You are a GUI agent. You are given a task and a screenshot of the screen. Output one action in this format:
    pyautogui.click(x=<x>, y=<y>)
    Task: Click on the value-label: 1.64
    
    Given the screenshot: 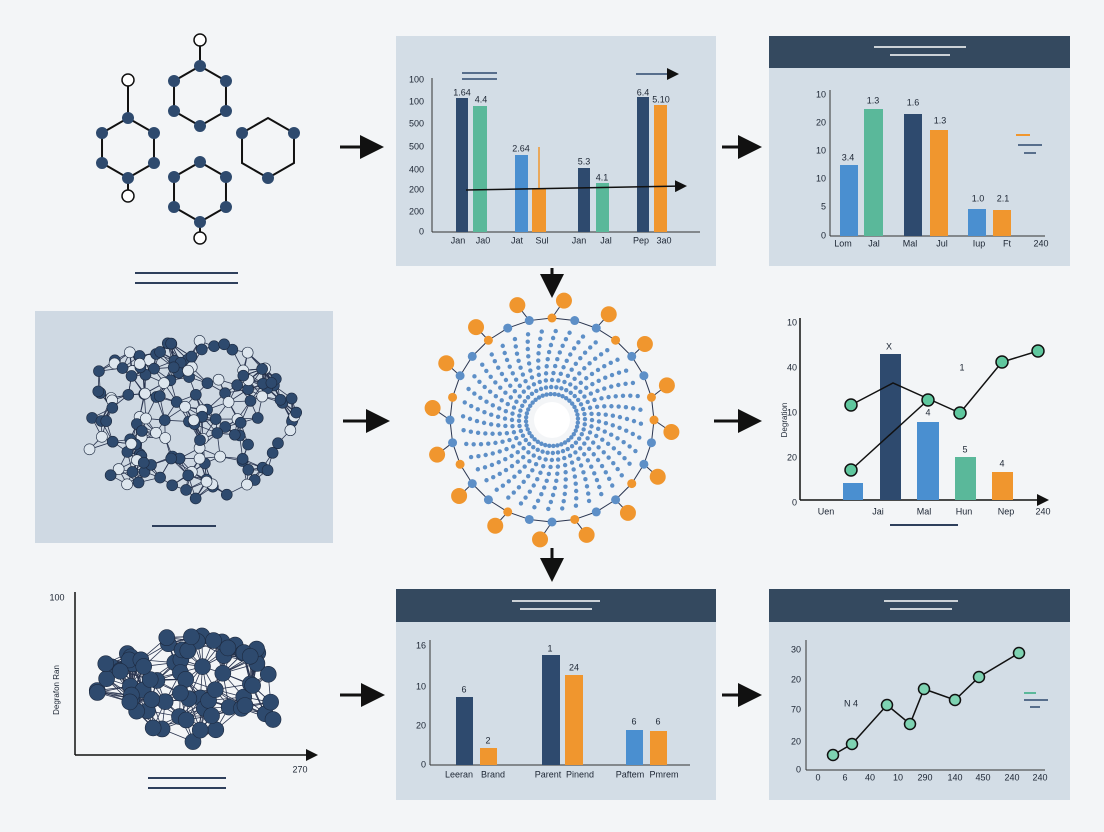 What is the action you would take?
    pyautogui.click(x=462, y=92)
    